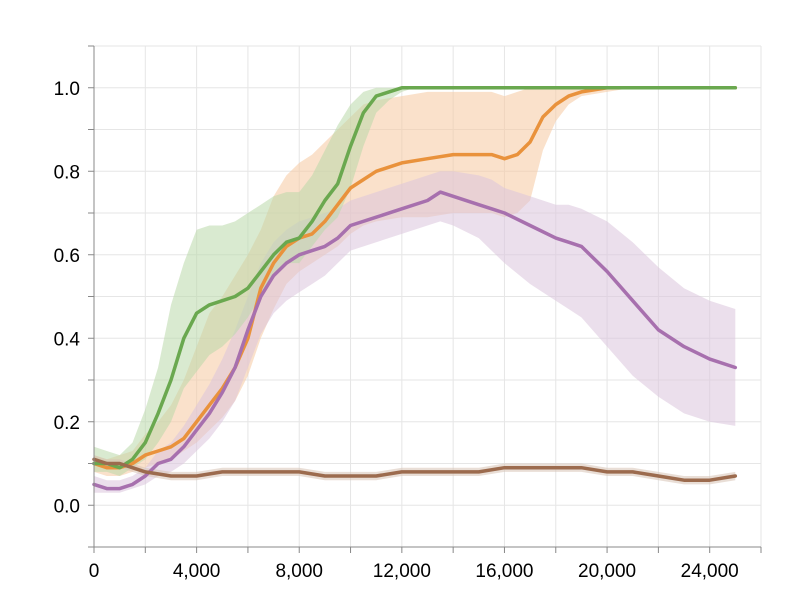 The height and width of the screenshot is (602, 788). I want to click on x-axis-ticks: 0 4,000 8,000 12,000 16,000 20,000 24,000, so click(425, 564).